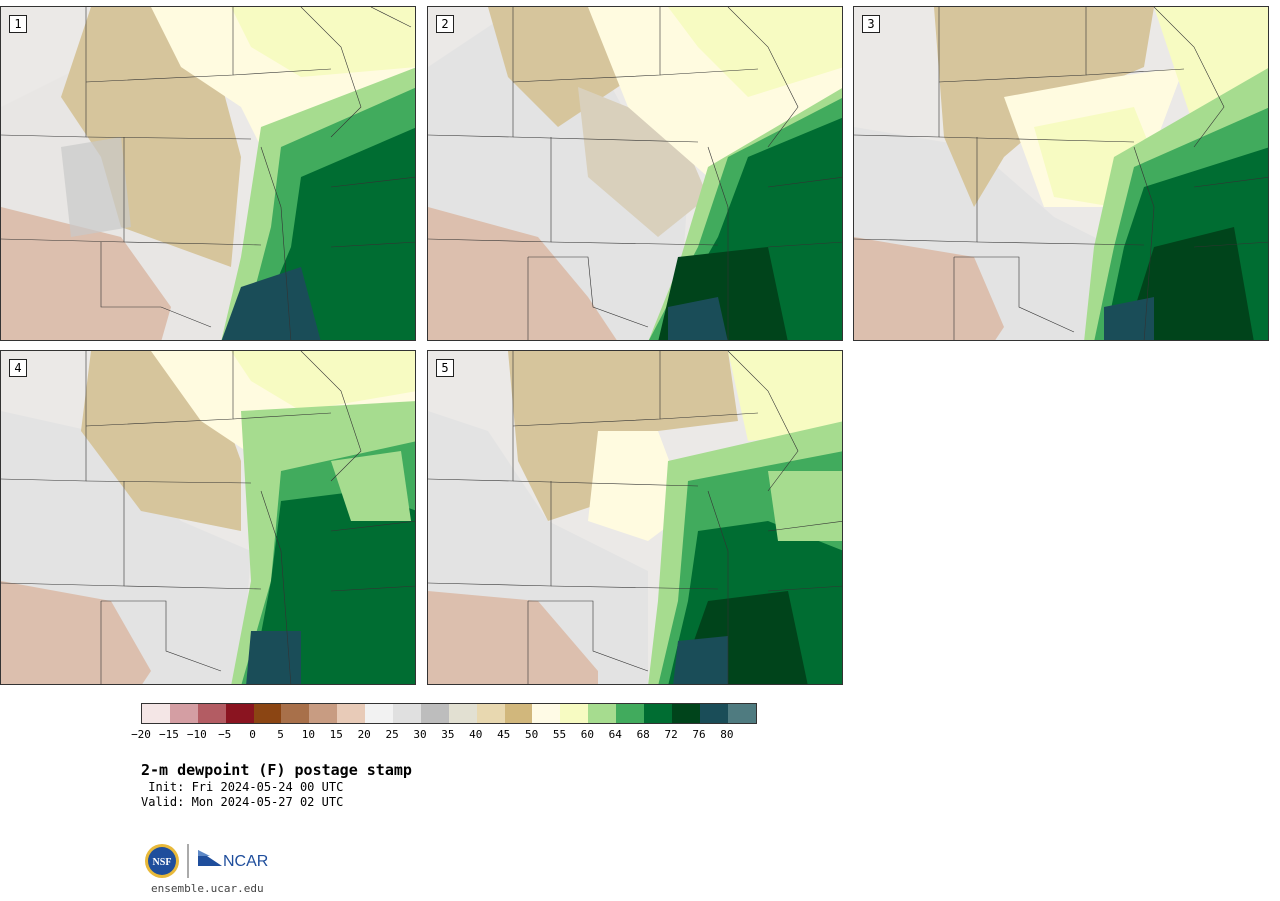 The image size is (1280, 901). What do you see at coordinates (141, 734) in the screenshot?
I see `colorbar-tick-0: −20` at bounding box center [141, 734].